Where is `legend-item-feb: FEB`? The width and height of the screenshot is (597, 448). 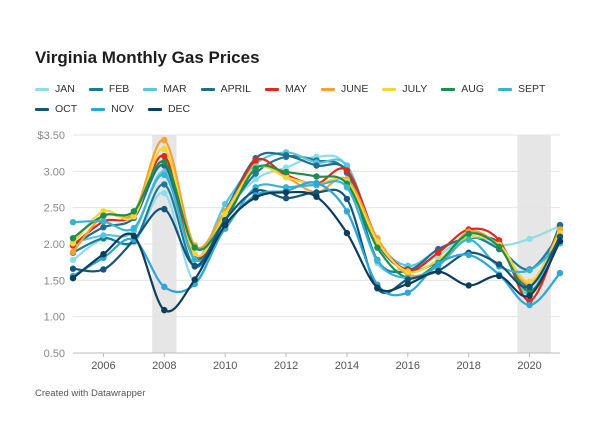
legend-item-feb: FEB is located at coordinates (109, 89).